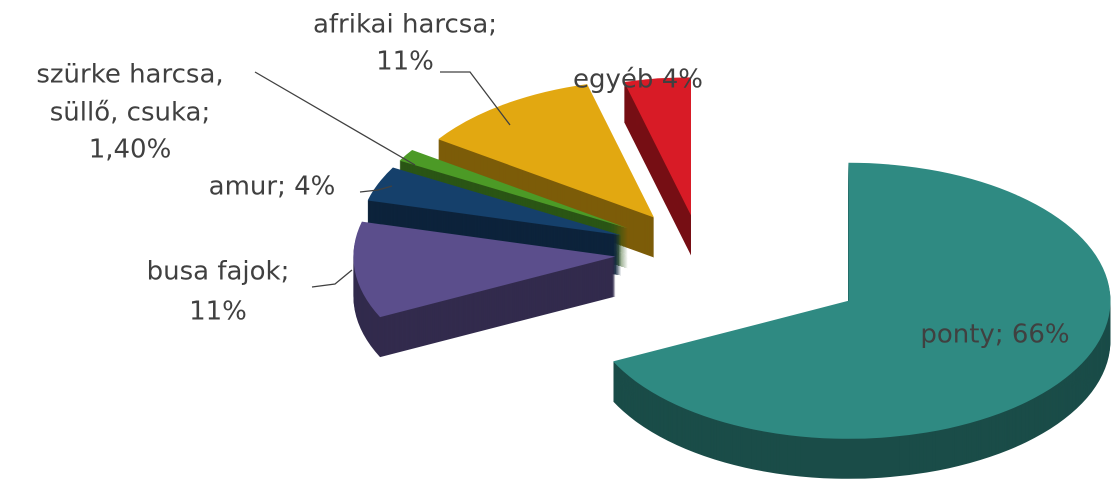  Describe the element at coordinates (272, 187) in the screenshot. I see `data-label: amur; 4%` at that location.